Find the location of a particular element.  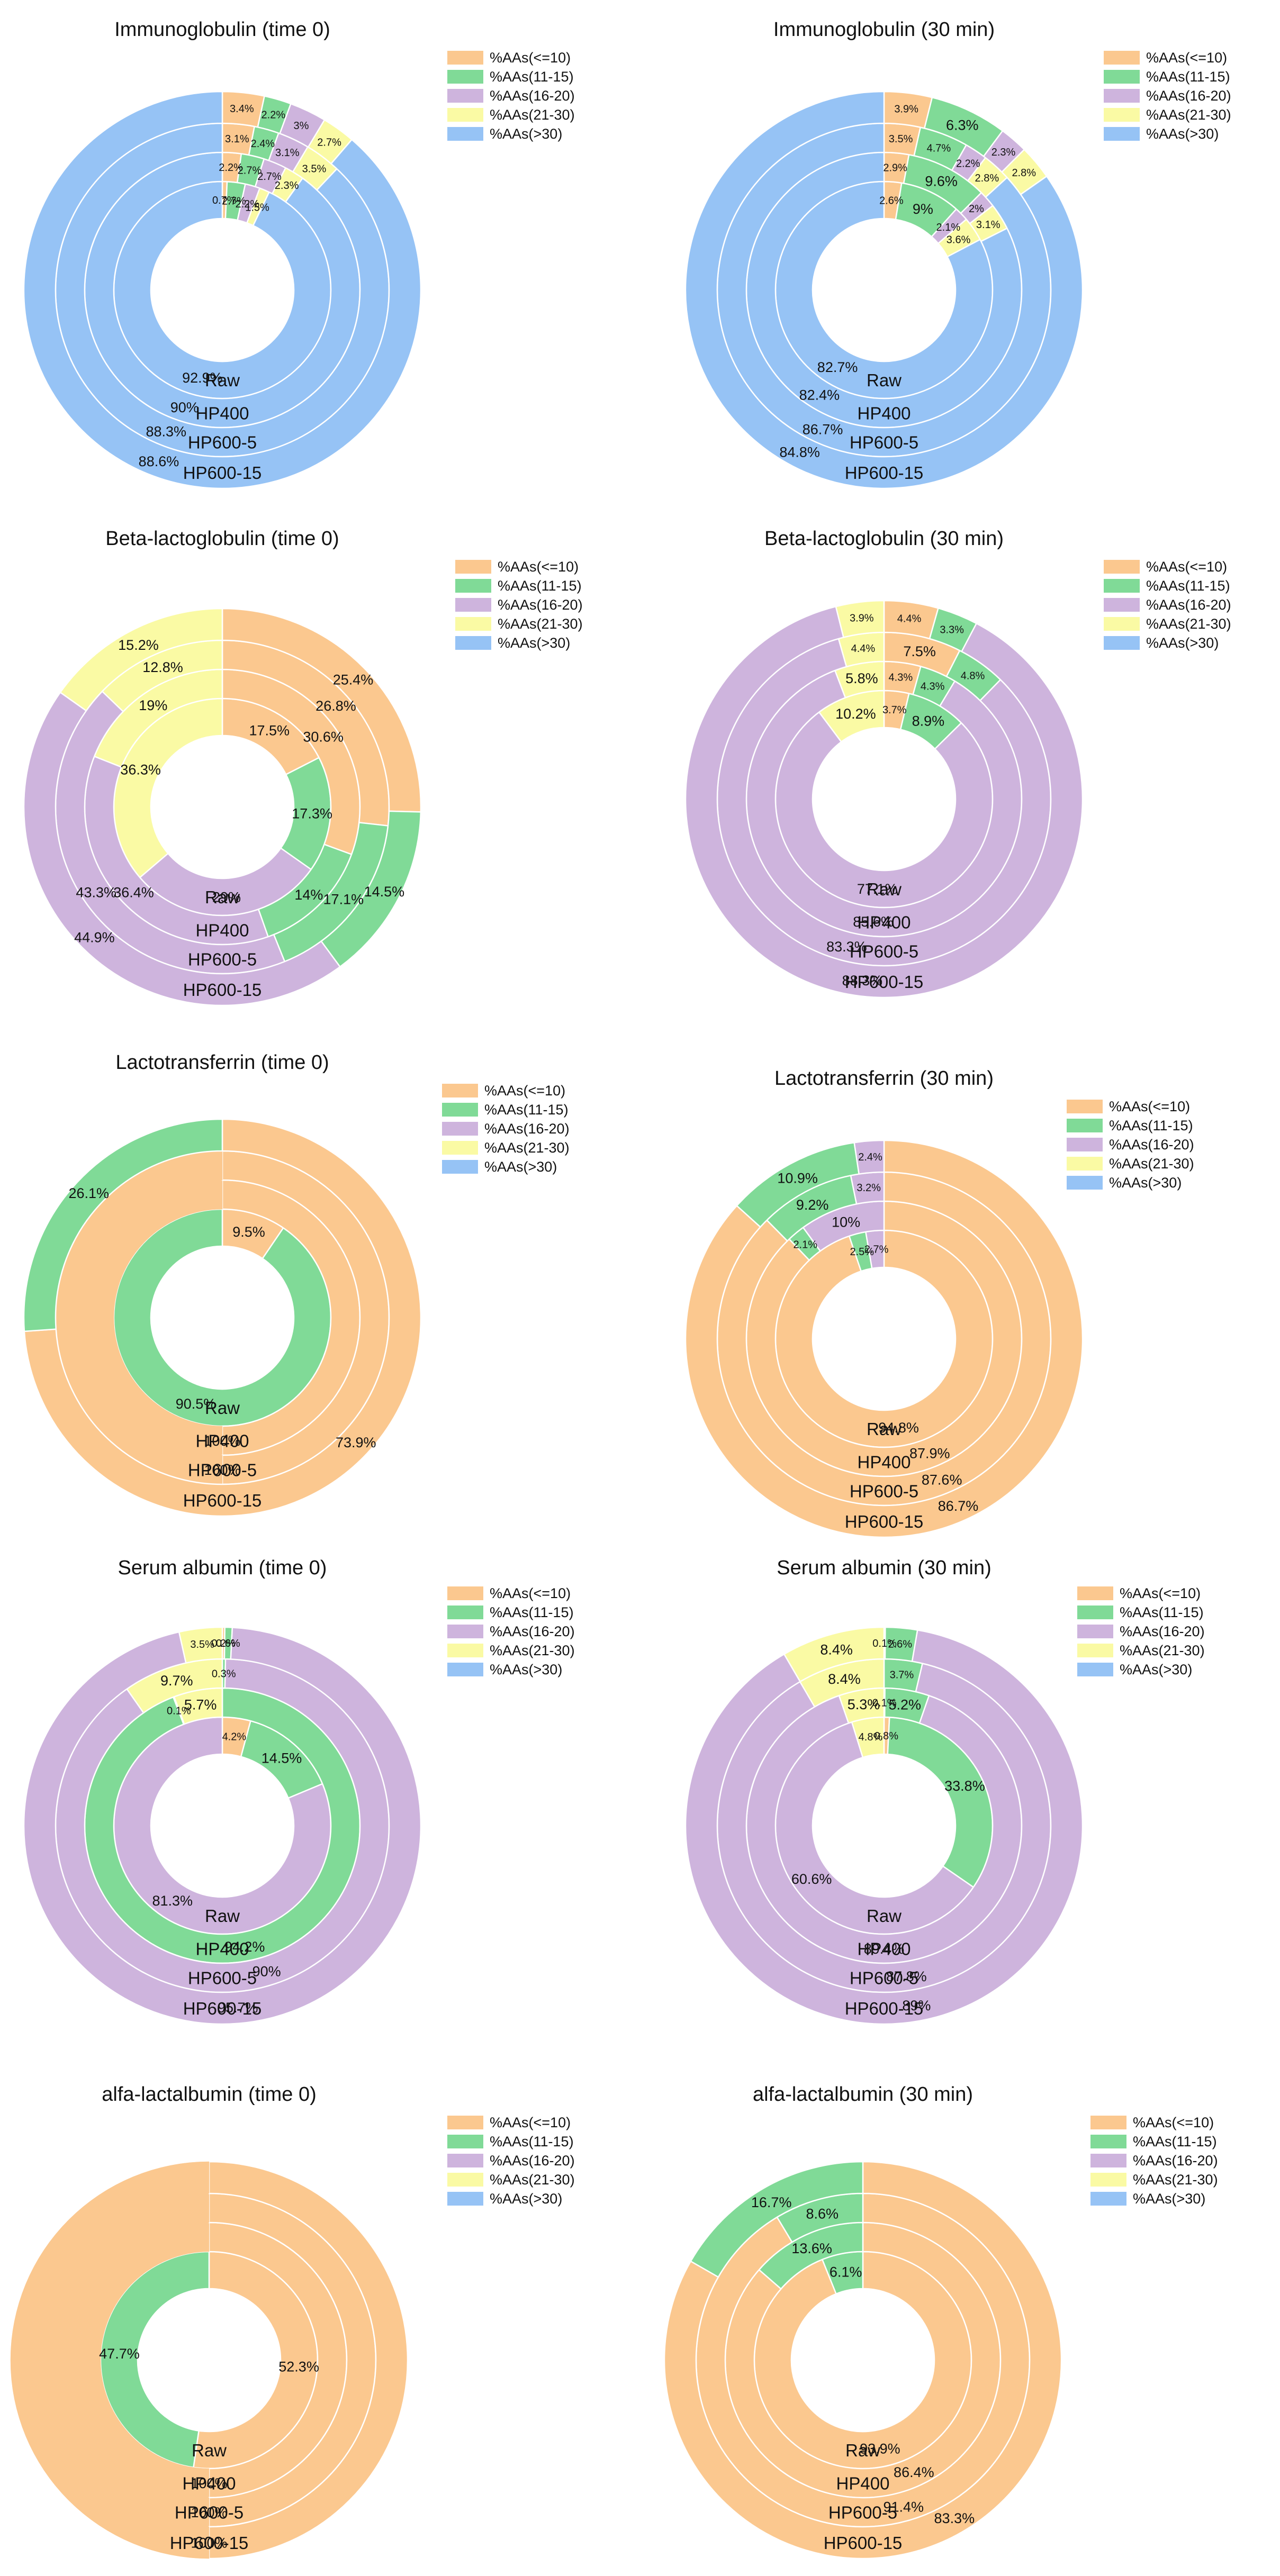

data-label: 29% is located at coordinates (227, 897).